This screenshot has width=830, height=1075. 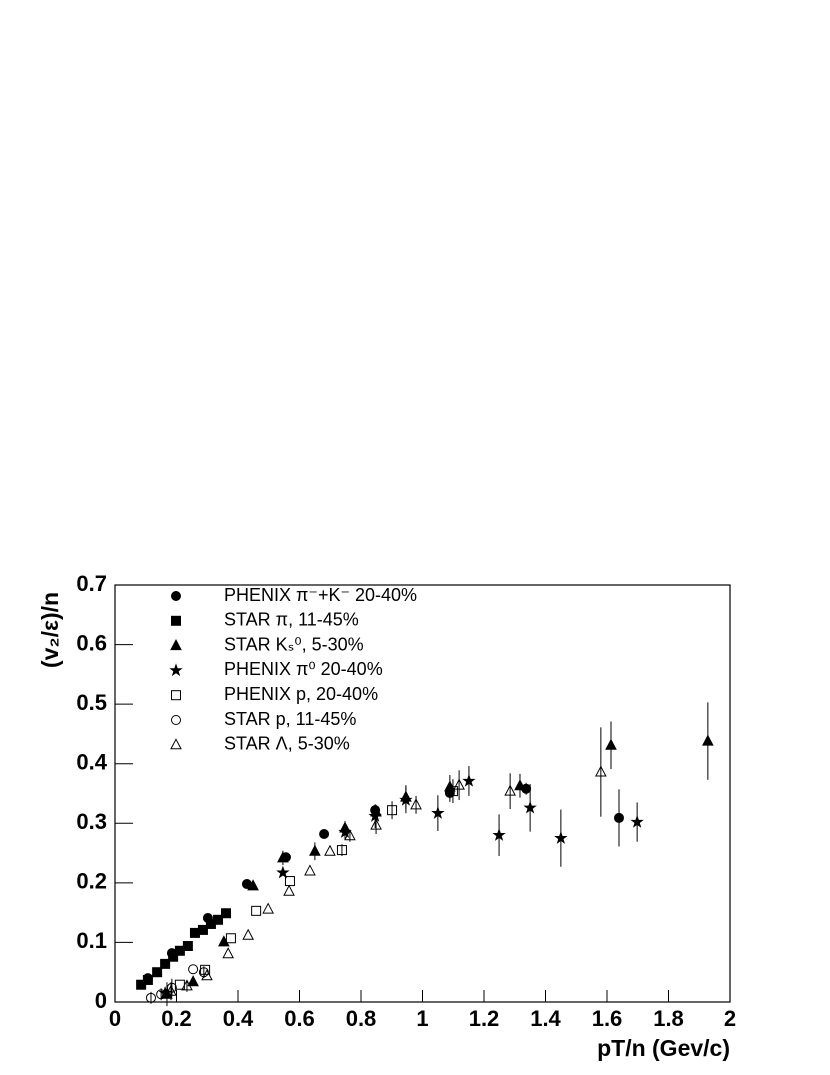 What do you see at coordinates (422, 1018) in the screenshot?
I see `x-tick-label: 1` at bounding box center [422, 1018].